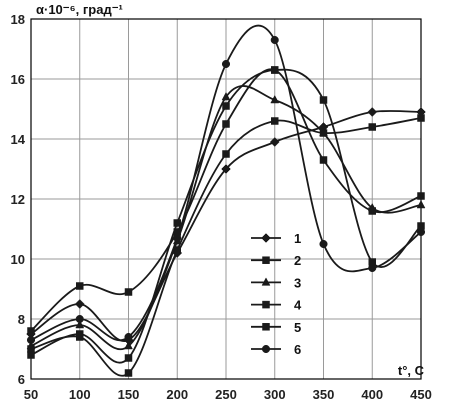 The image size is (459, 405). What do you see at coordinates (297, 349) in the screenshot?
I see `legend-label: 6` at bounding box center [297, 349].